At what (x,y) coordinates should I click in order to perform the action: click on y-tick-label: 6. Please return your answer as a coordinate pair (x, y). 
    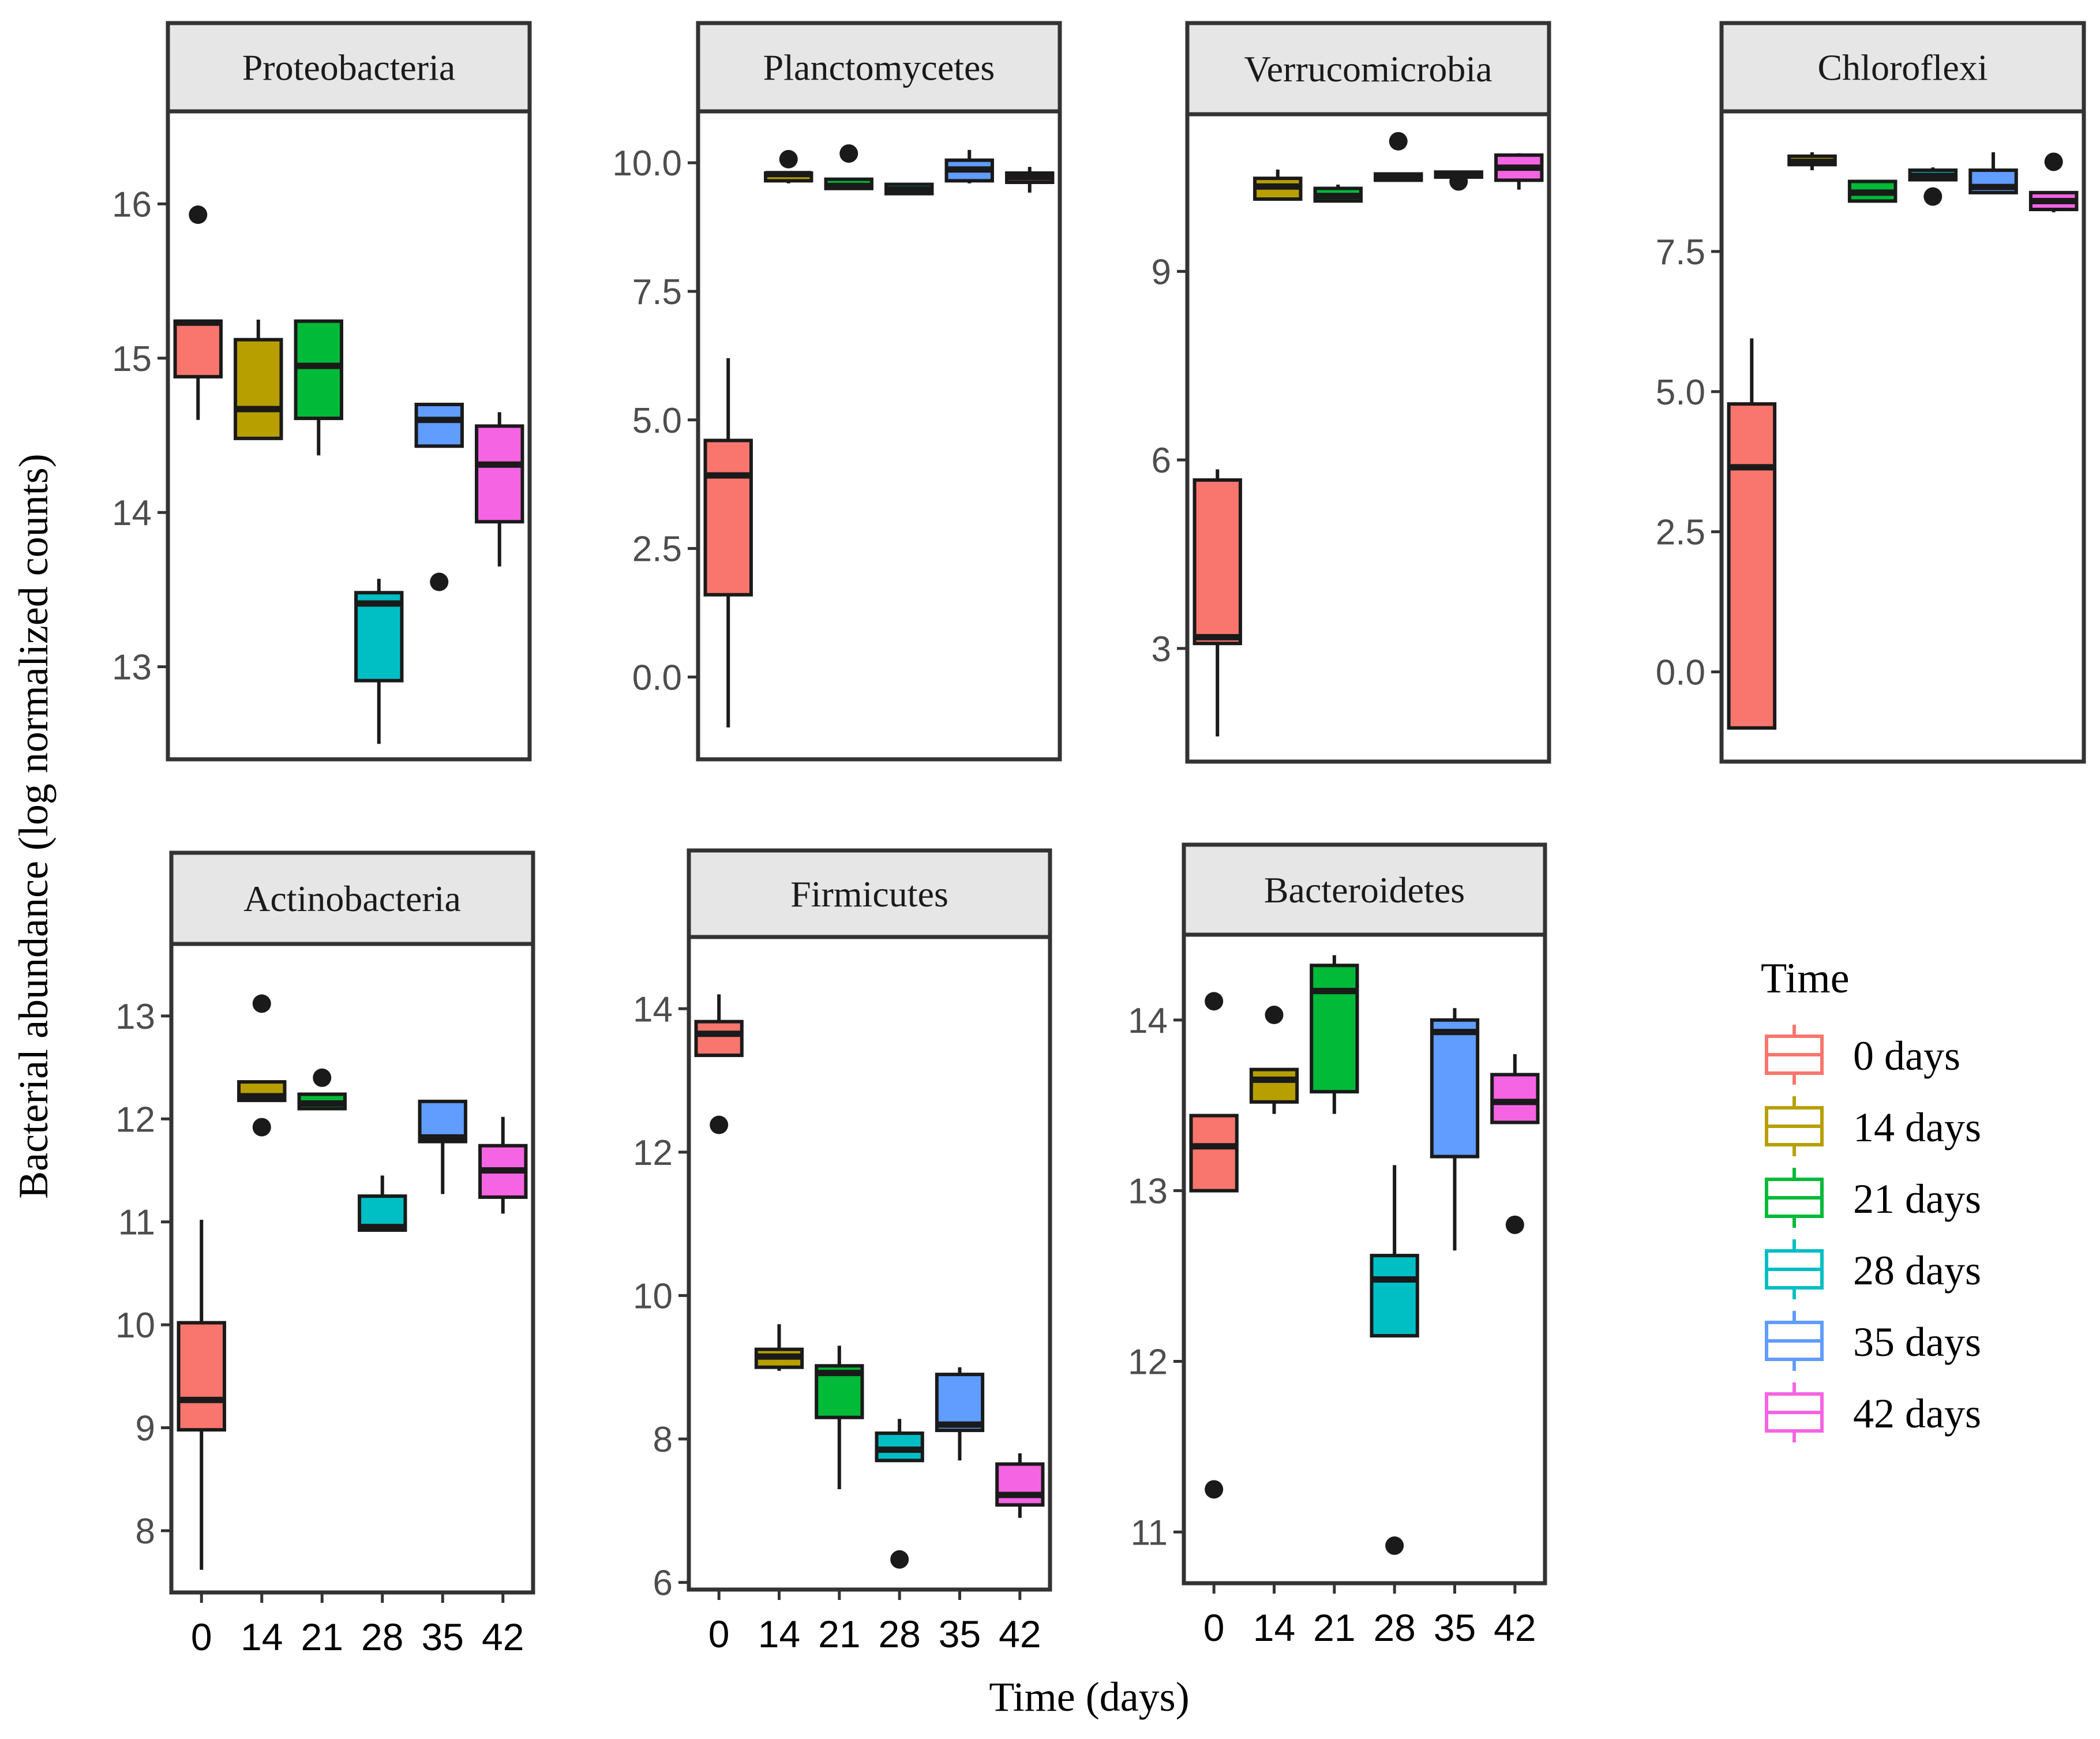
    Looking at the image, I should click on (663, 1583).